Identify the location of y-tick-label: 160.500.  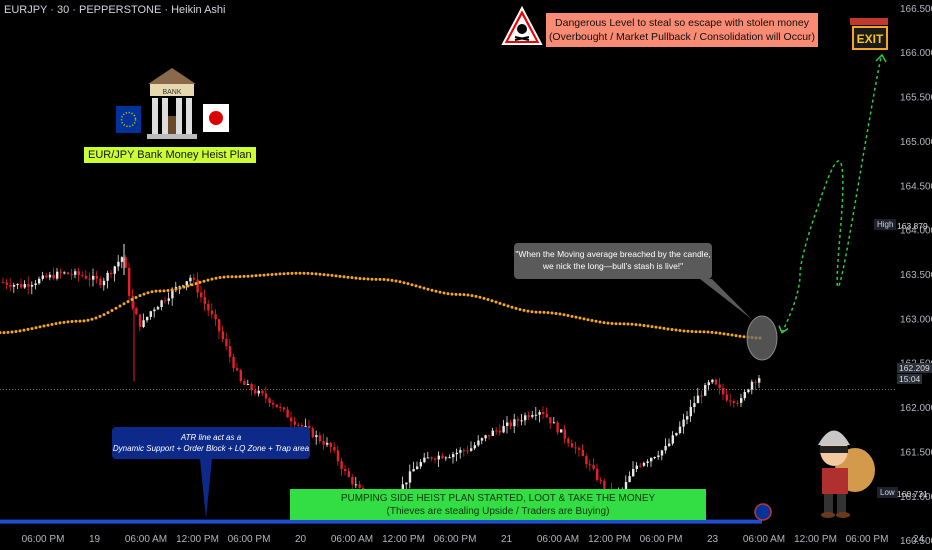
(916, 541).